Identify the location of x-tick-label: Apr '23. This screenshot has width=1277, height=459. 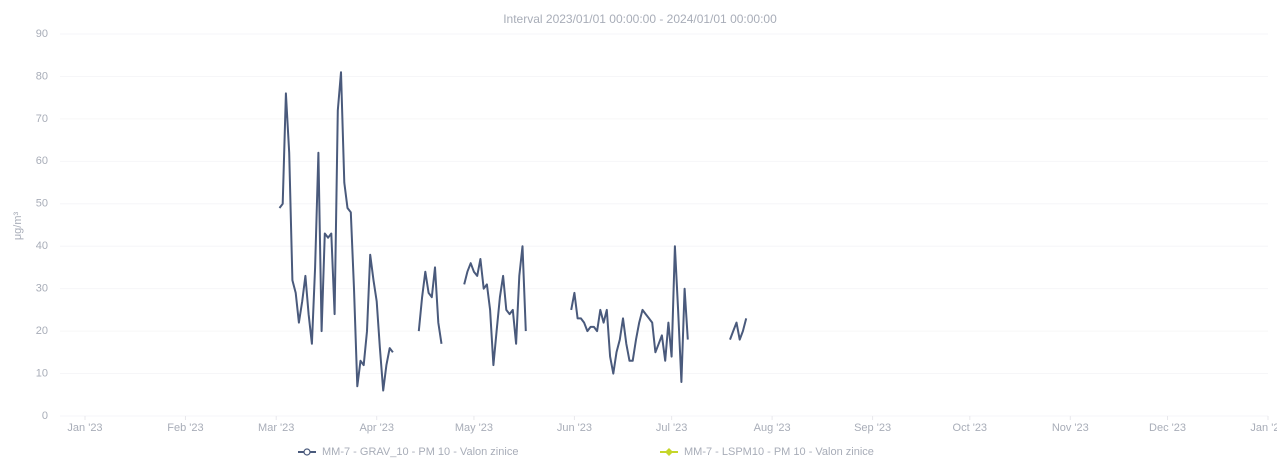
(376, 428).